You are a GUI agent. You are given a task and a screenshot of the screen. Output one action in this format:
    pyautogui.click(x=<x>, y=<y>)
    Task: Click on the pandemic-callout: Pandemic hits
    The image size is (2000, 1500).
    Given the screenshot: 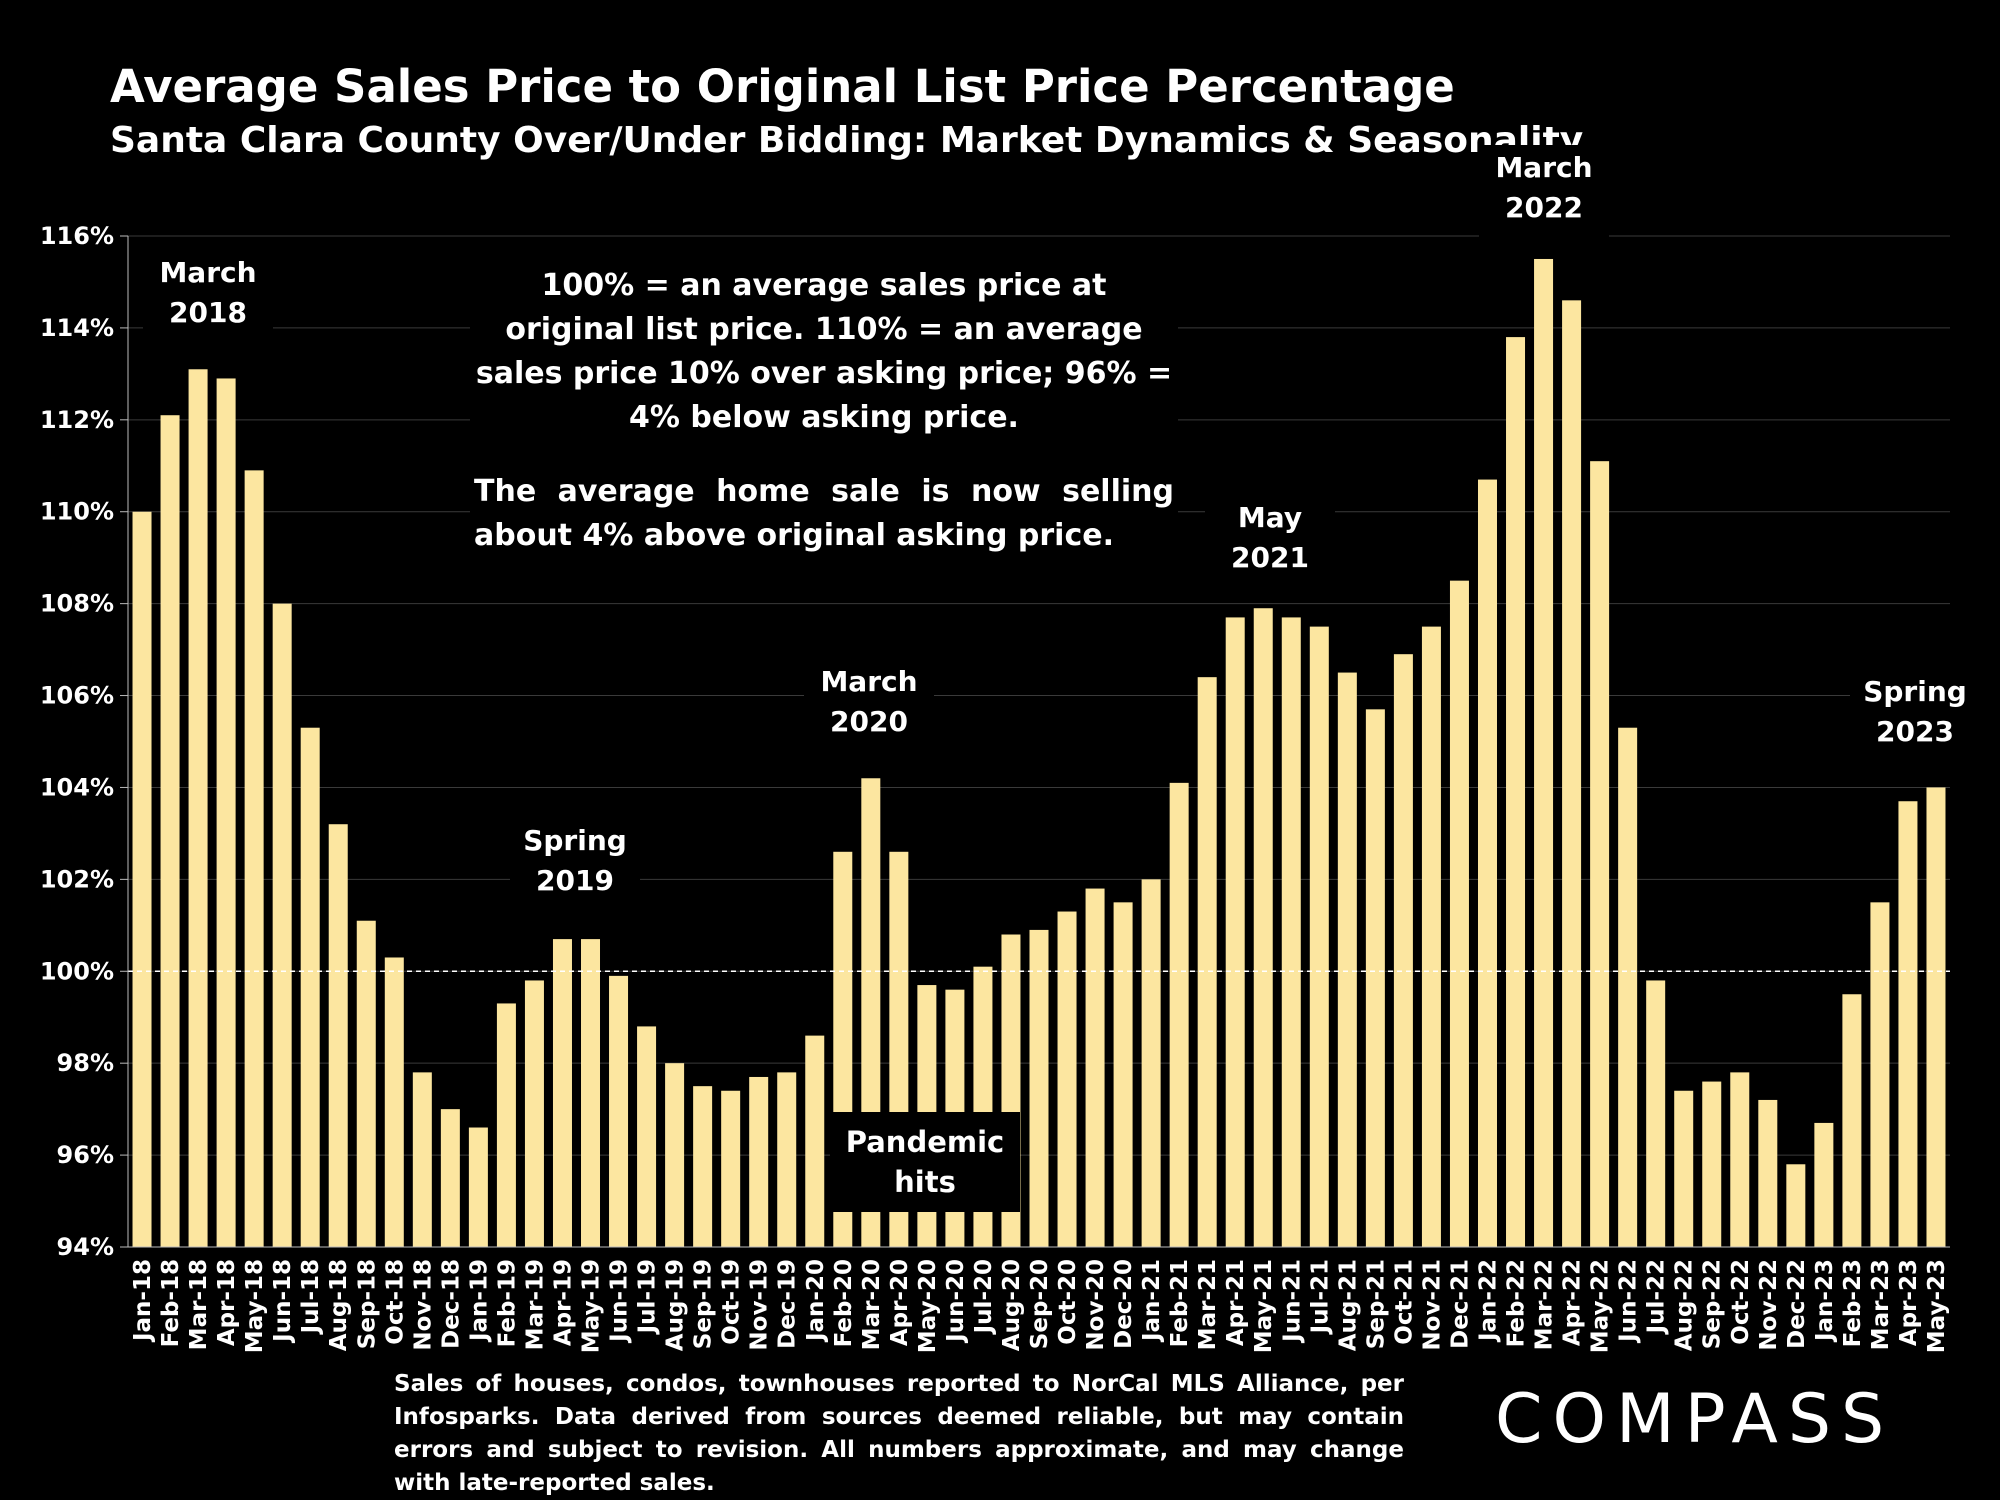 What is the action you would take?
    pyautogui.click(x=925, y=1162)
    